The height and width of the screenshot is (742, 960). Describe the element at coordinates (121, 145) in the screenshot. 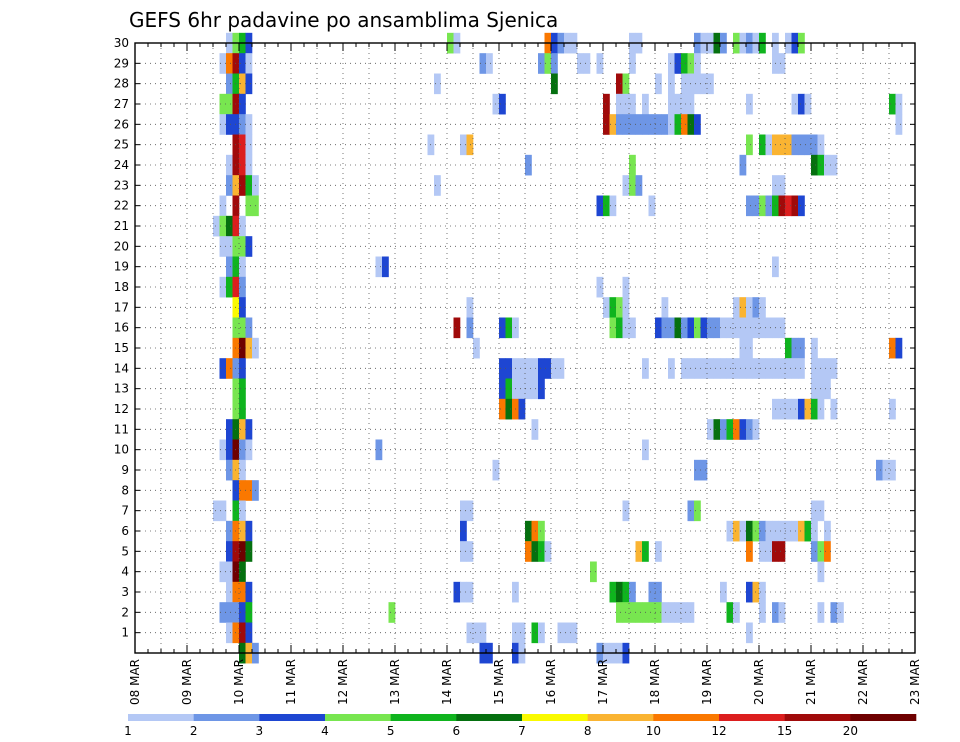

I see `y-tick-label: 25` at that location.